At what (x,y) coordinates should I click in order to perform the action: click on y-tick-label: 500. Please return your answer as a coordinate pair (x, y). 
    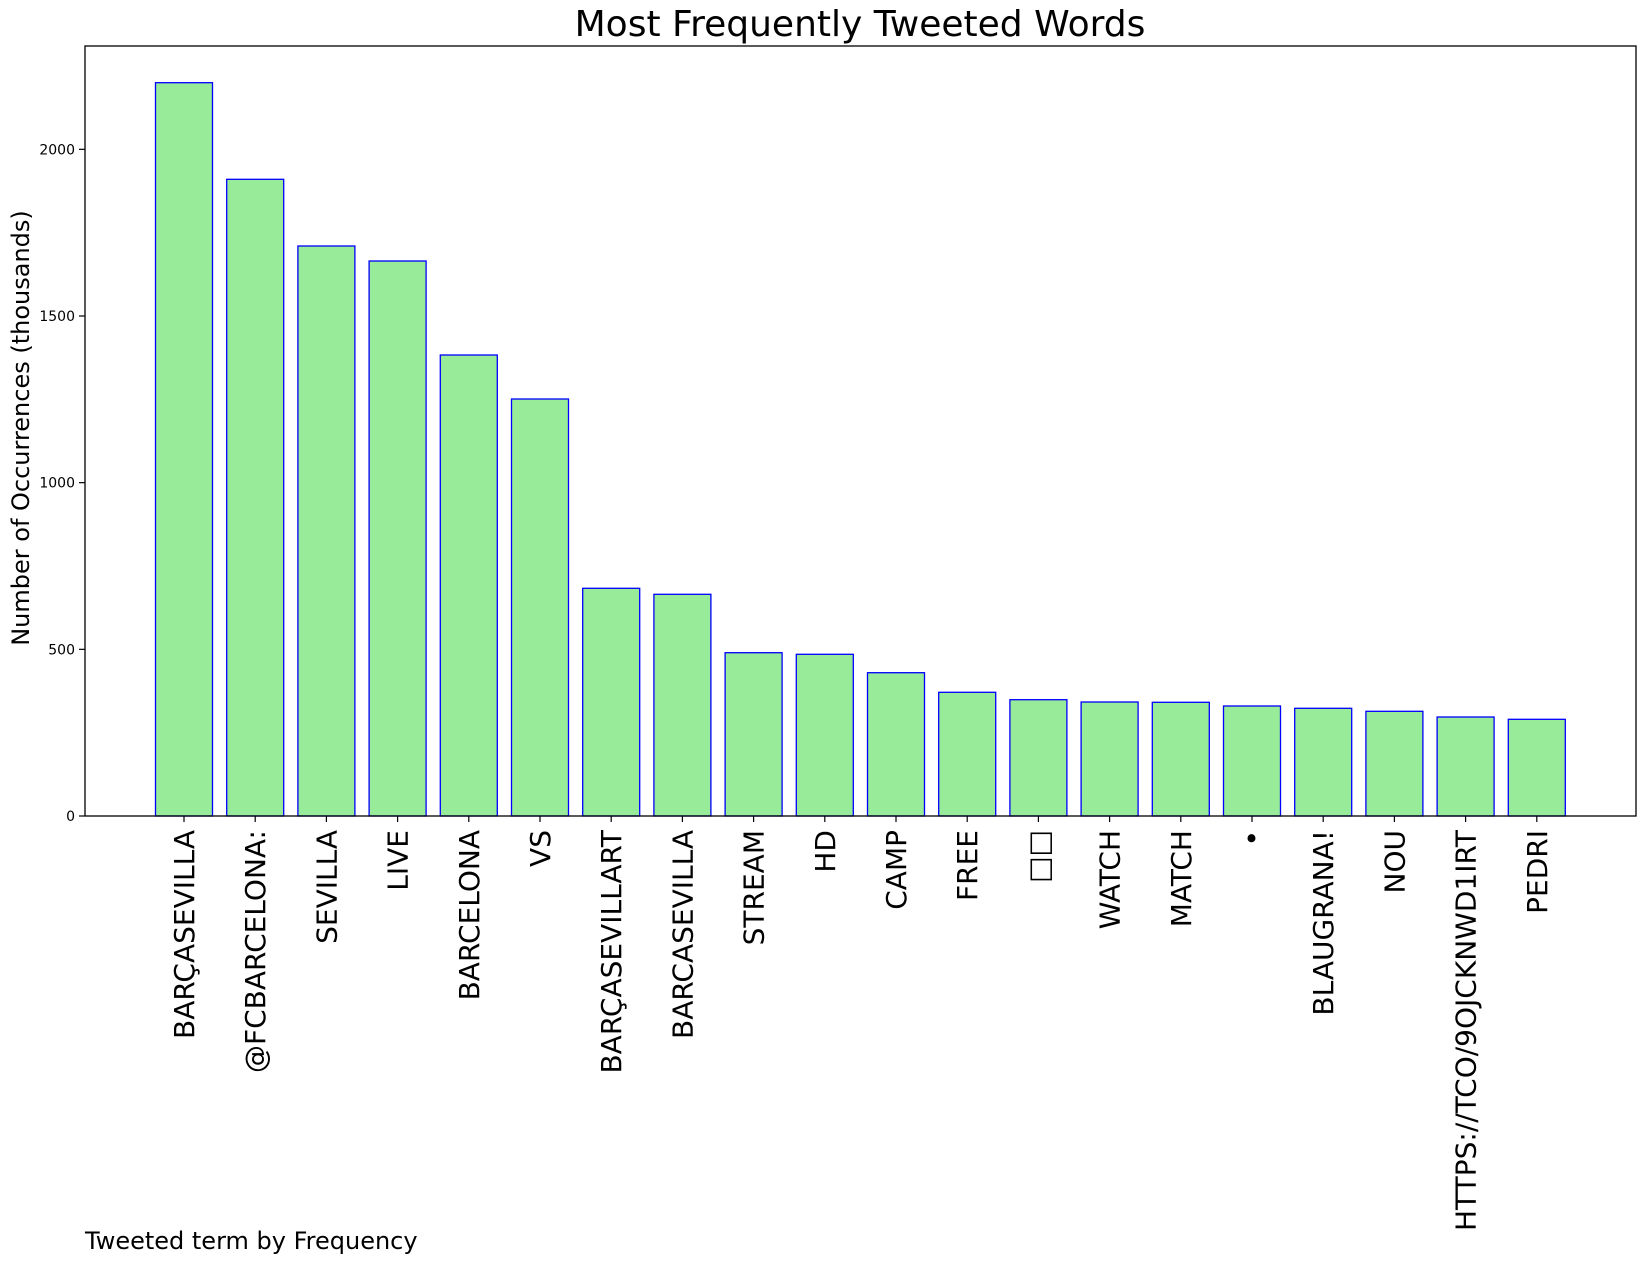
    Looking at the image, I should click on (61, 650).